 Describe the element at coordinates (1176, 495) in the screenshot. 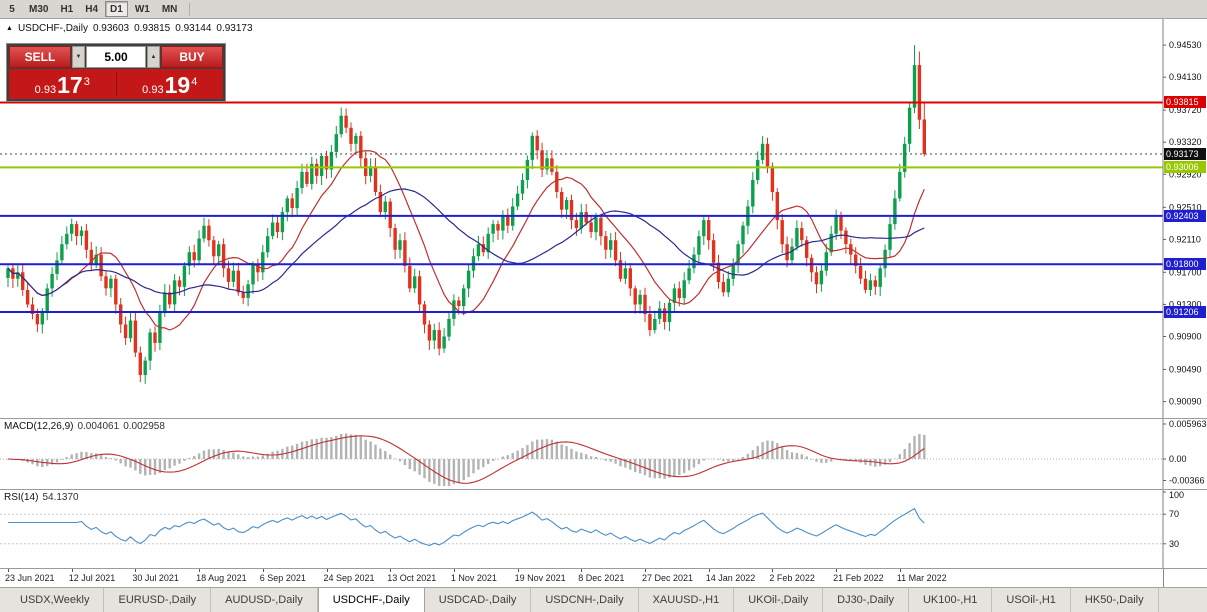

I see `svg-text: 100` at that location.